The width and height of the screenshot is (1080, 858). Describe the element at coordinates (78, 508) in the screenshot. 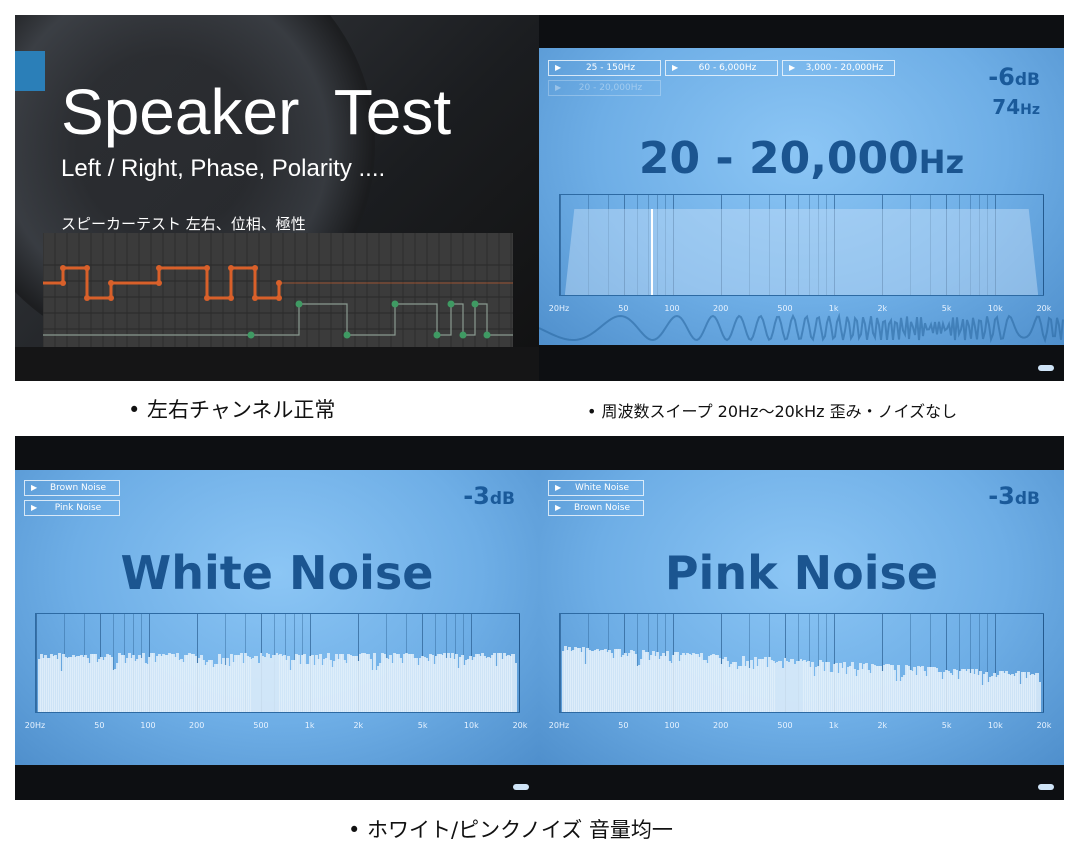

I see `button-label: Pink Noise` at that location.